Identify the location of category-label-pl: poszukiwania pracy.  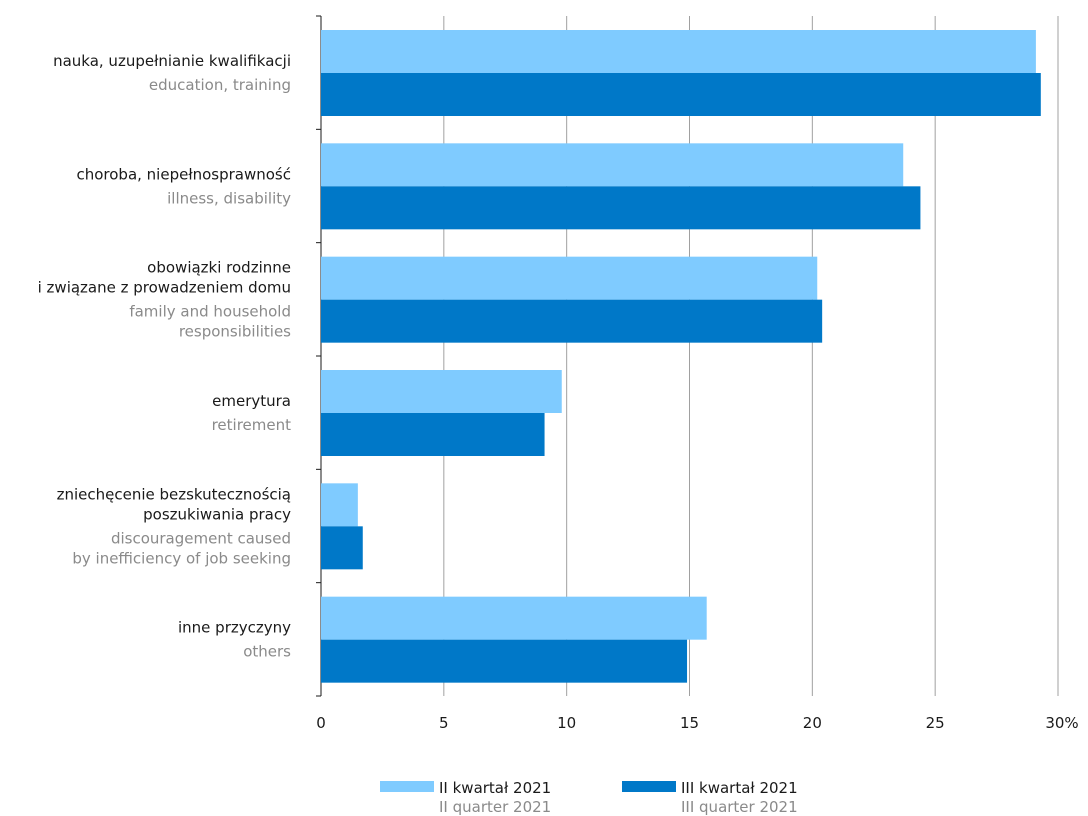
(217, 514).